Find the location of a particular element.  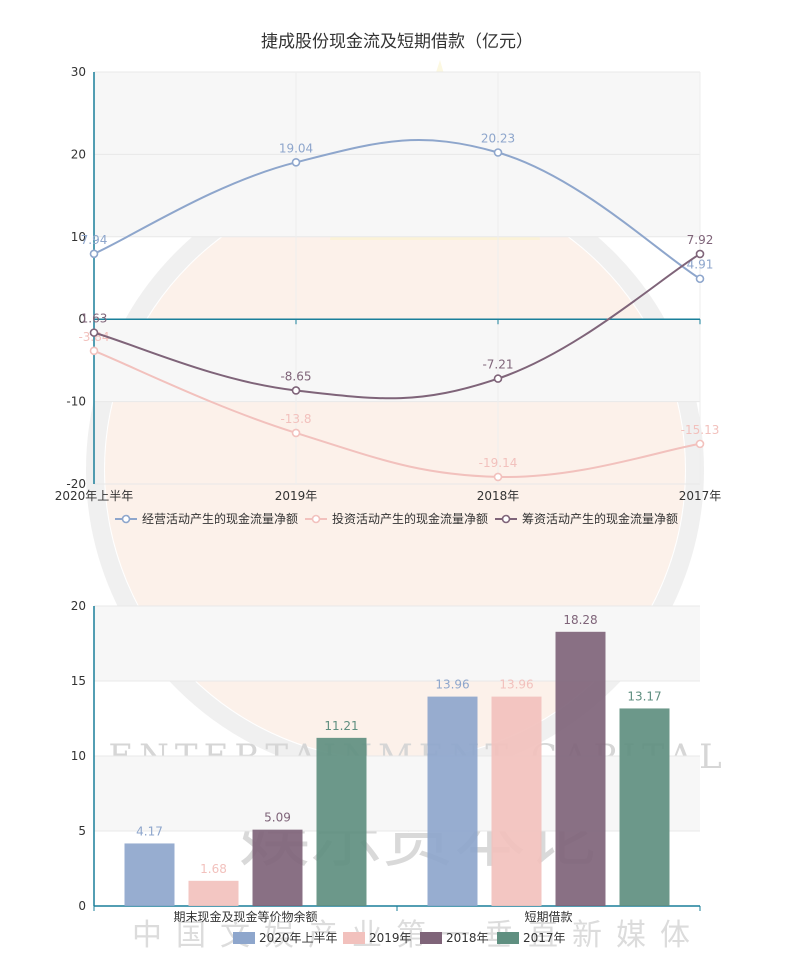

y-tick-label: 15 is located at coordinates (78, 681).